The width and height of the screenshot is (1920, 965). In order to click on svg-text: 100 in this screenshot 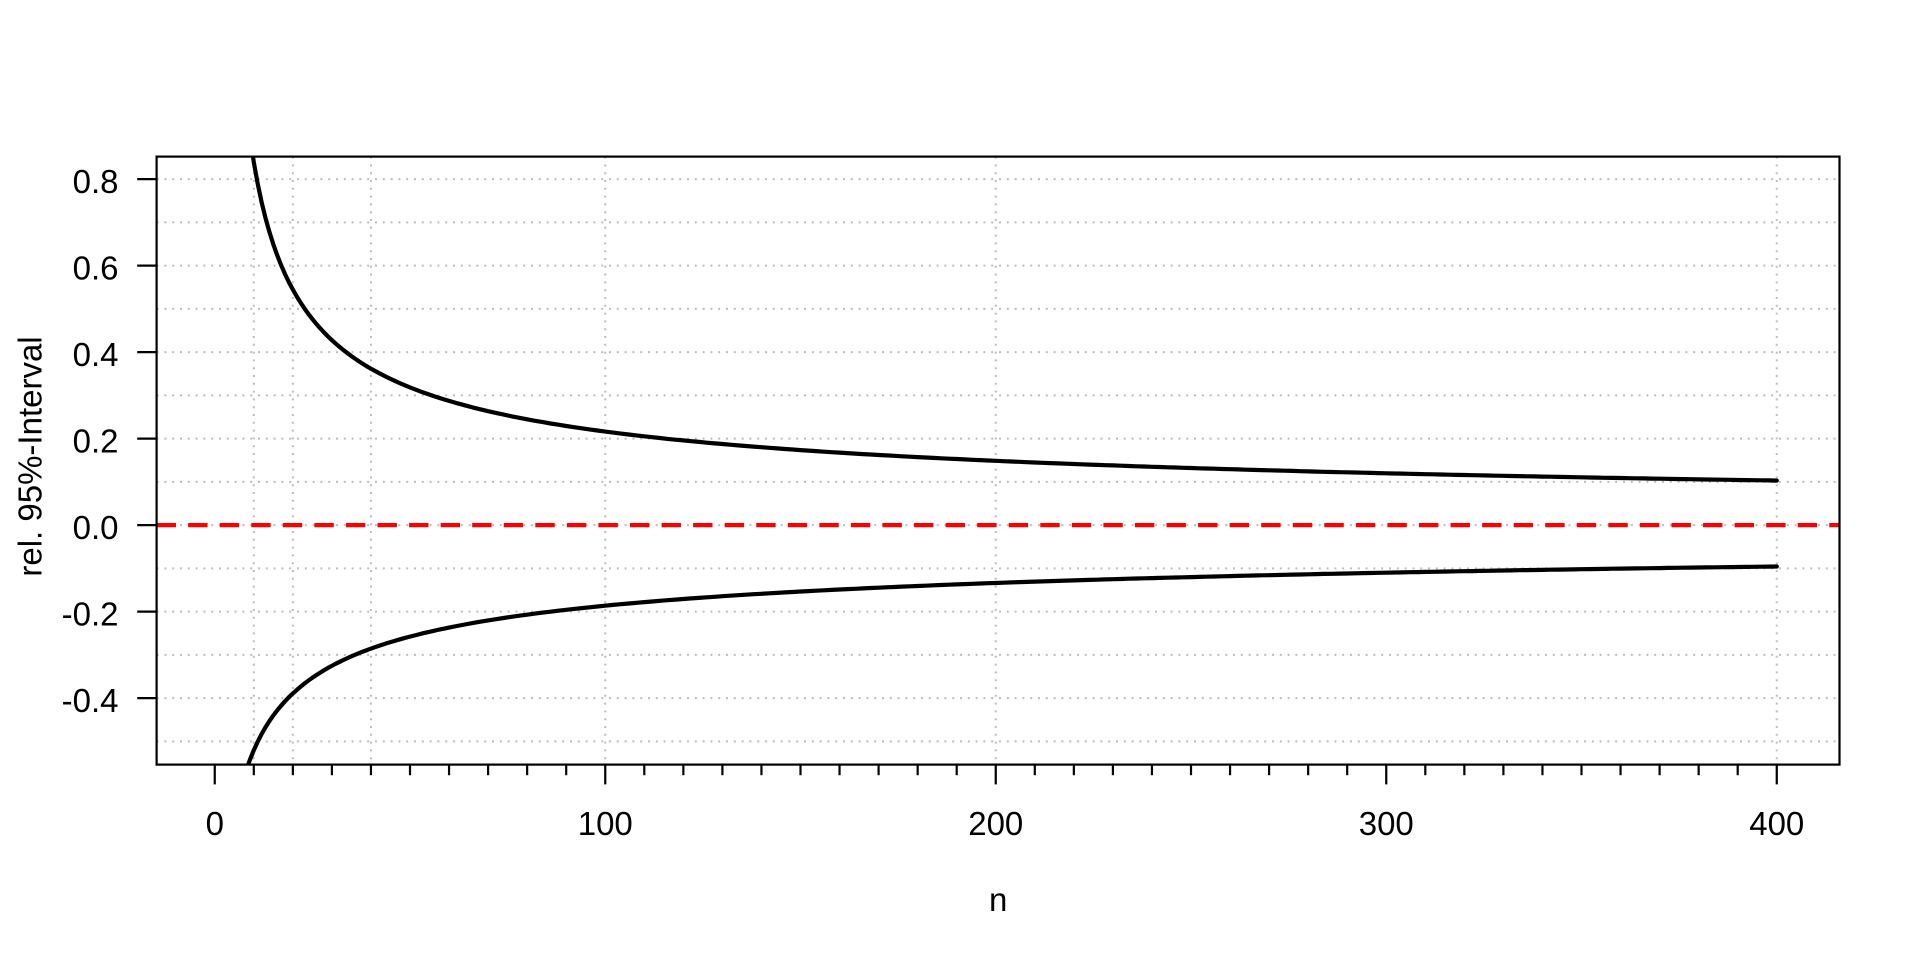, I will do `click(605, 823)`.